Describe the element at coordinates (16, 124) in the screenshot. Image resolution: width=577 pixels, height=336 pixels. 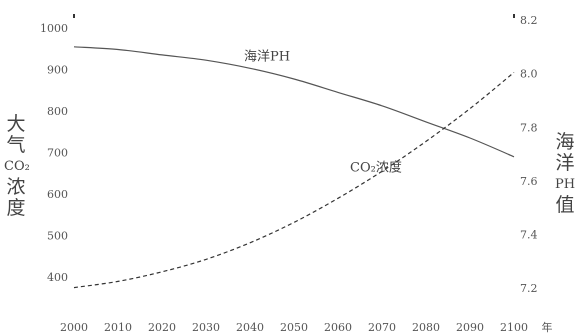
I see `left-axis-title-char: 大` at that location.